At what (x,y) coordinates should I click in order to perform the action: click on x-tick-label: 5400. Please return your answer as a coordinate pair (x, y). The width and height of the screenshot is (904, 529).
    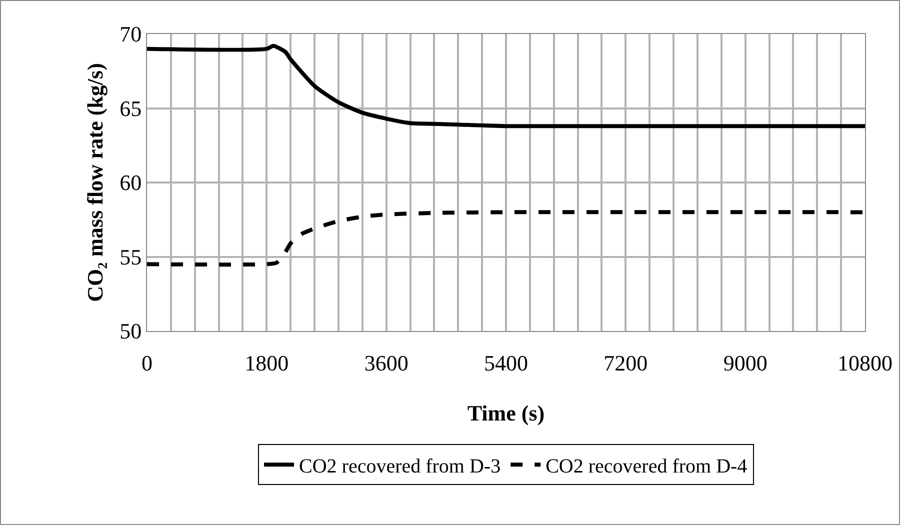
    Looking at the image, I should click on (506, 363).